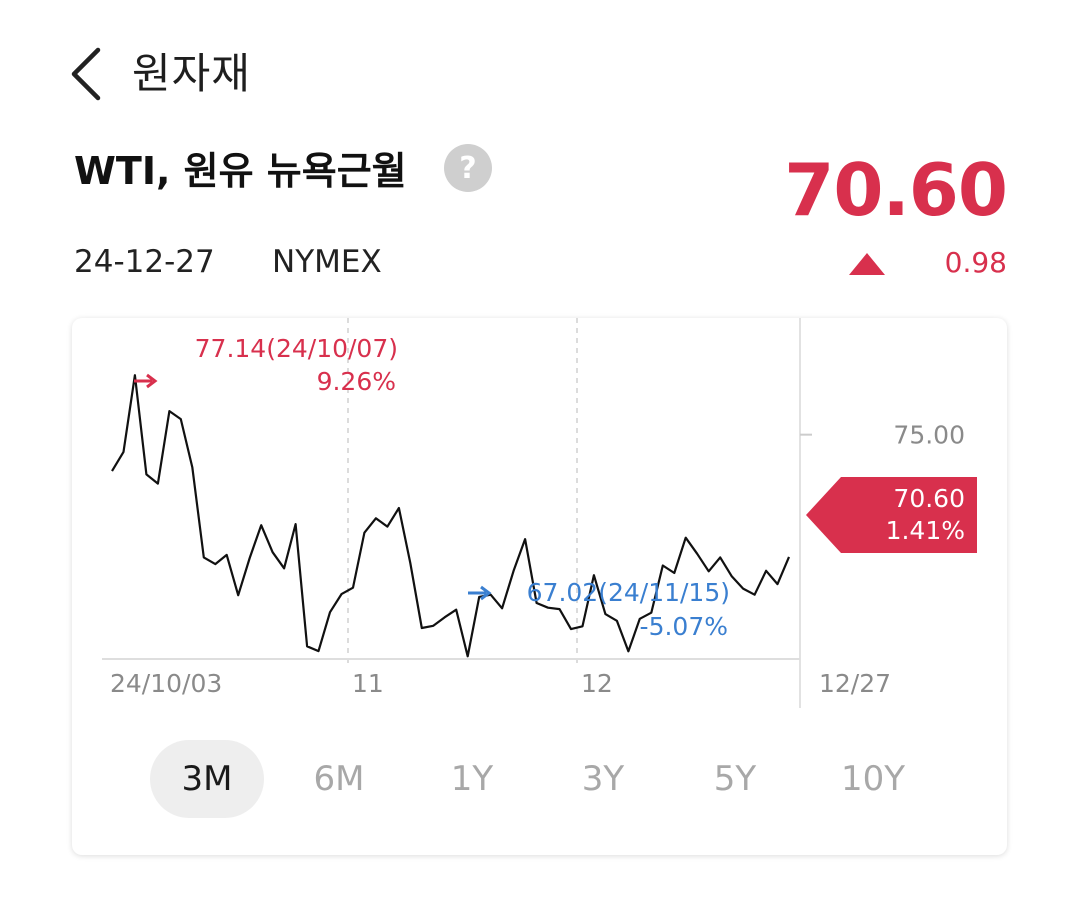 Image resolution: width=1079 pixels, height=899 pixels. What do you see at coordinates (929, 498) in the screenshot?
I see `price-tag-value: 70.60` at bounding box center [929, 498].